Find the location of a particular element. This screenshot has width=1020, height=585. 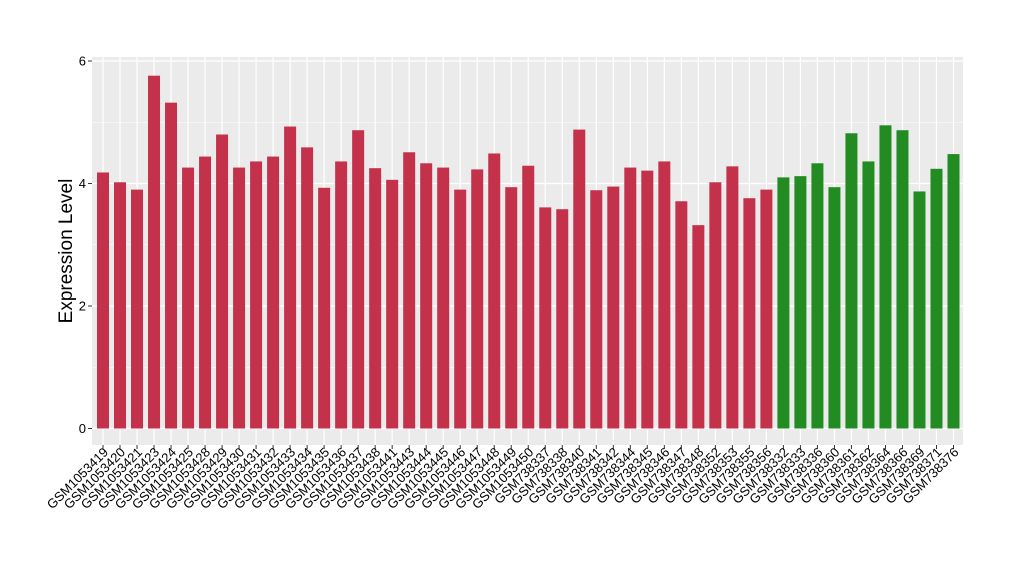

y-axis: 0 2 4 6 is located at coordinates (85, 245).